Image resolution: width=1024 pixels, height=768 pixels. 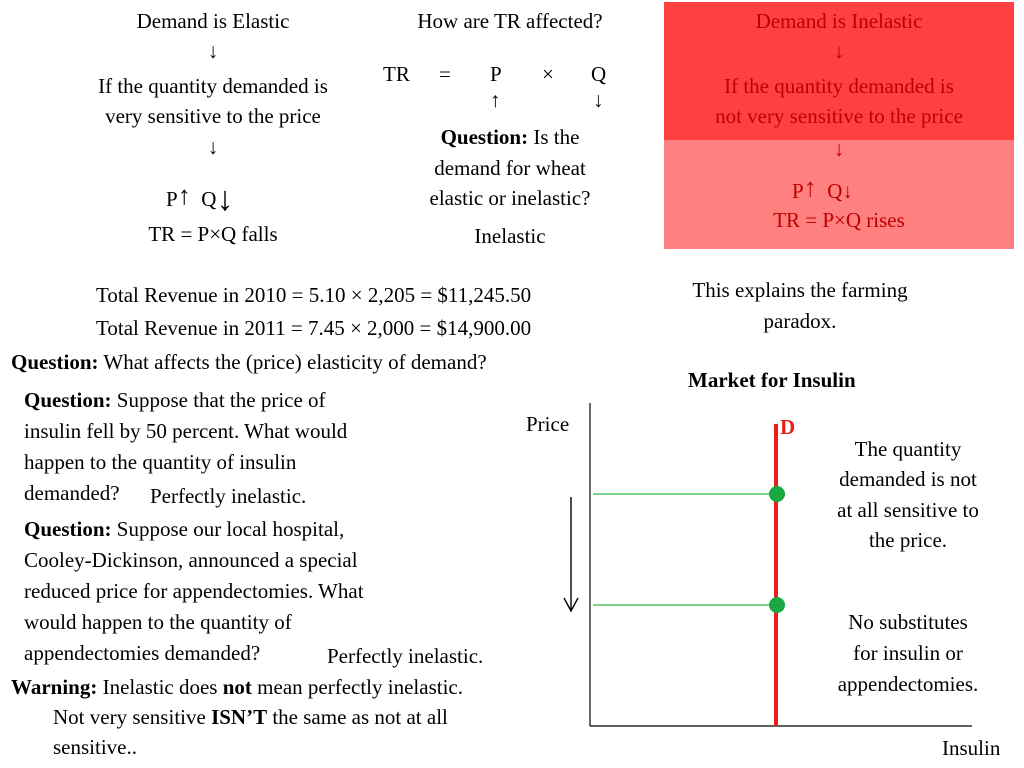 What do you see at coordinates (798, 191) in the screenshot?
I see `inelastic-p: P` at bounding box center [798, 191].